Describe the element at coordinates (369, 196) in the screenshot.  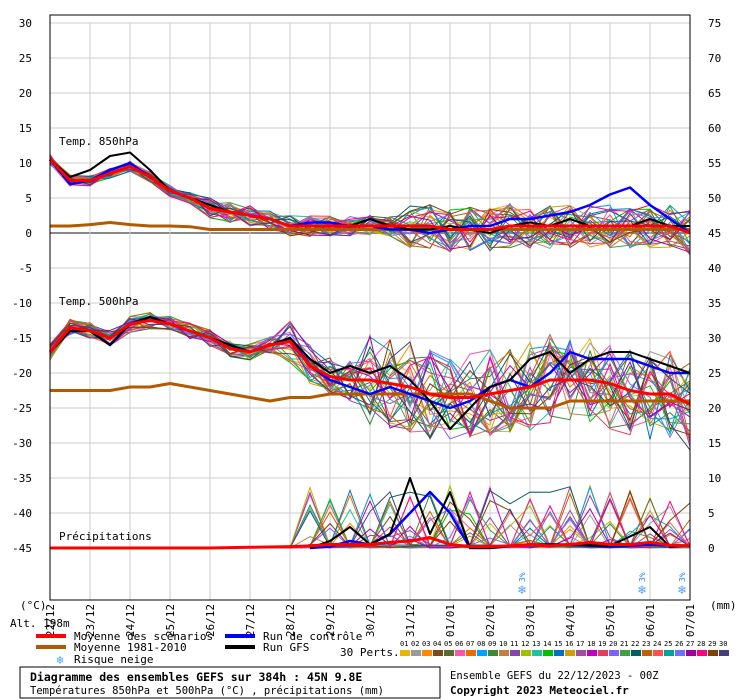
I see `t850-mean-line` at that location.